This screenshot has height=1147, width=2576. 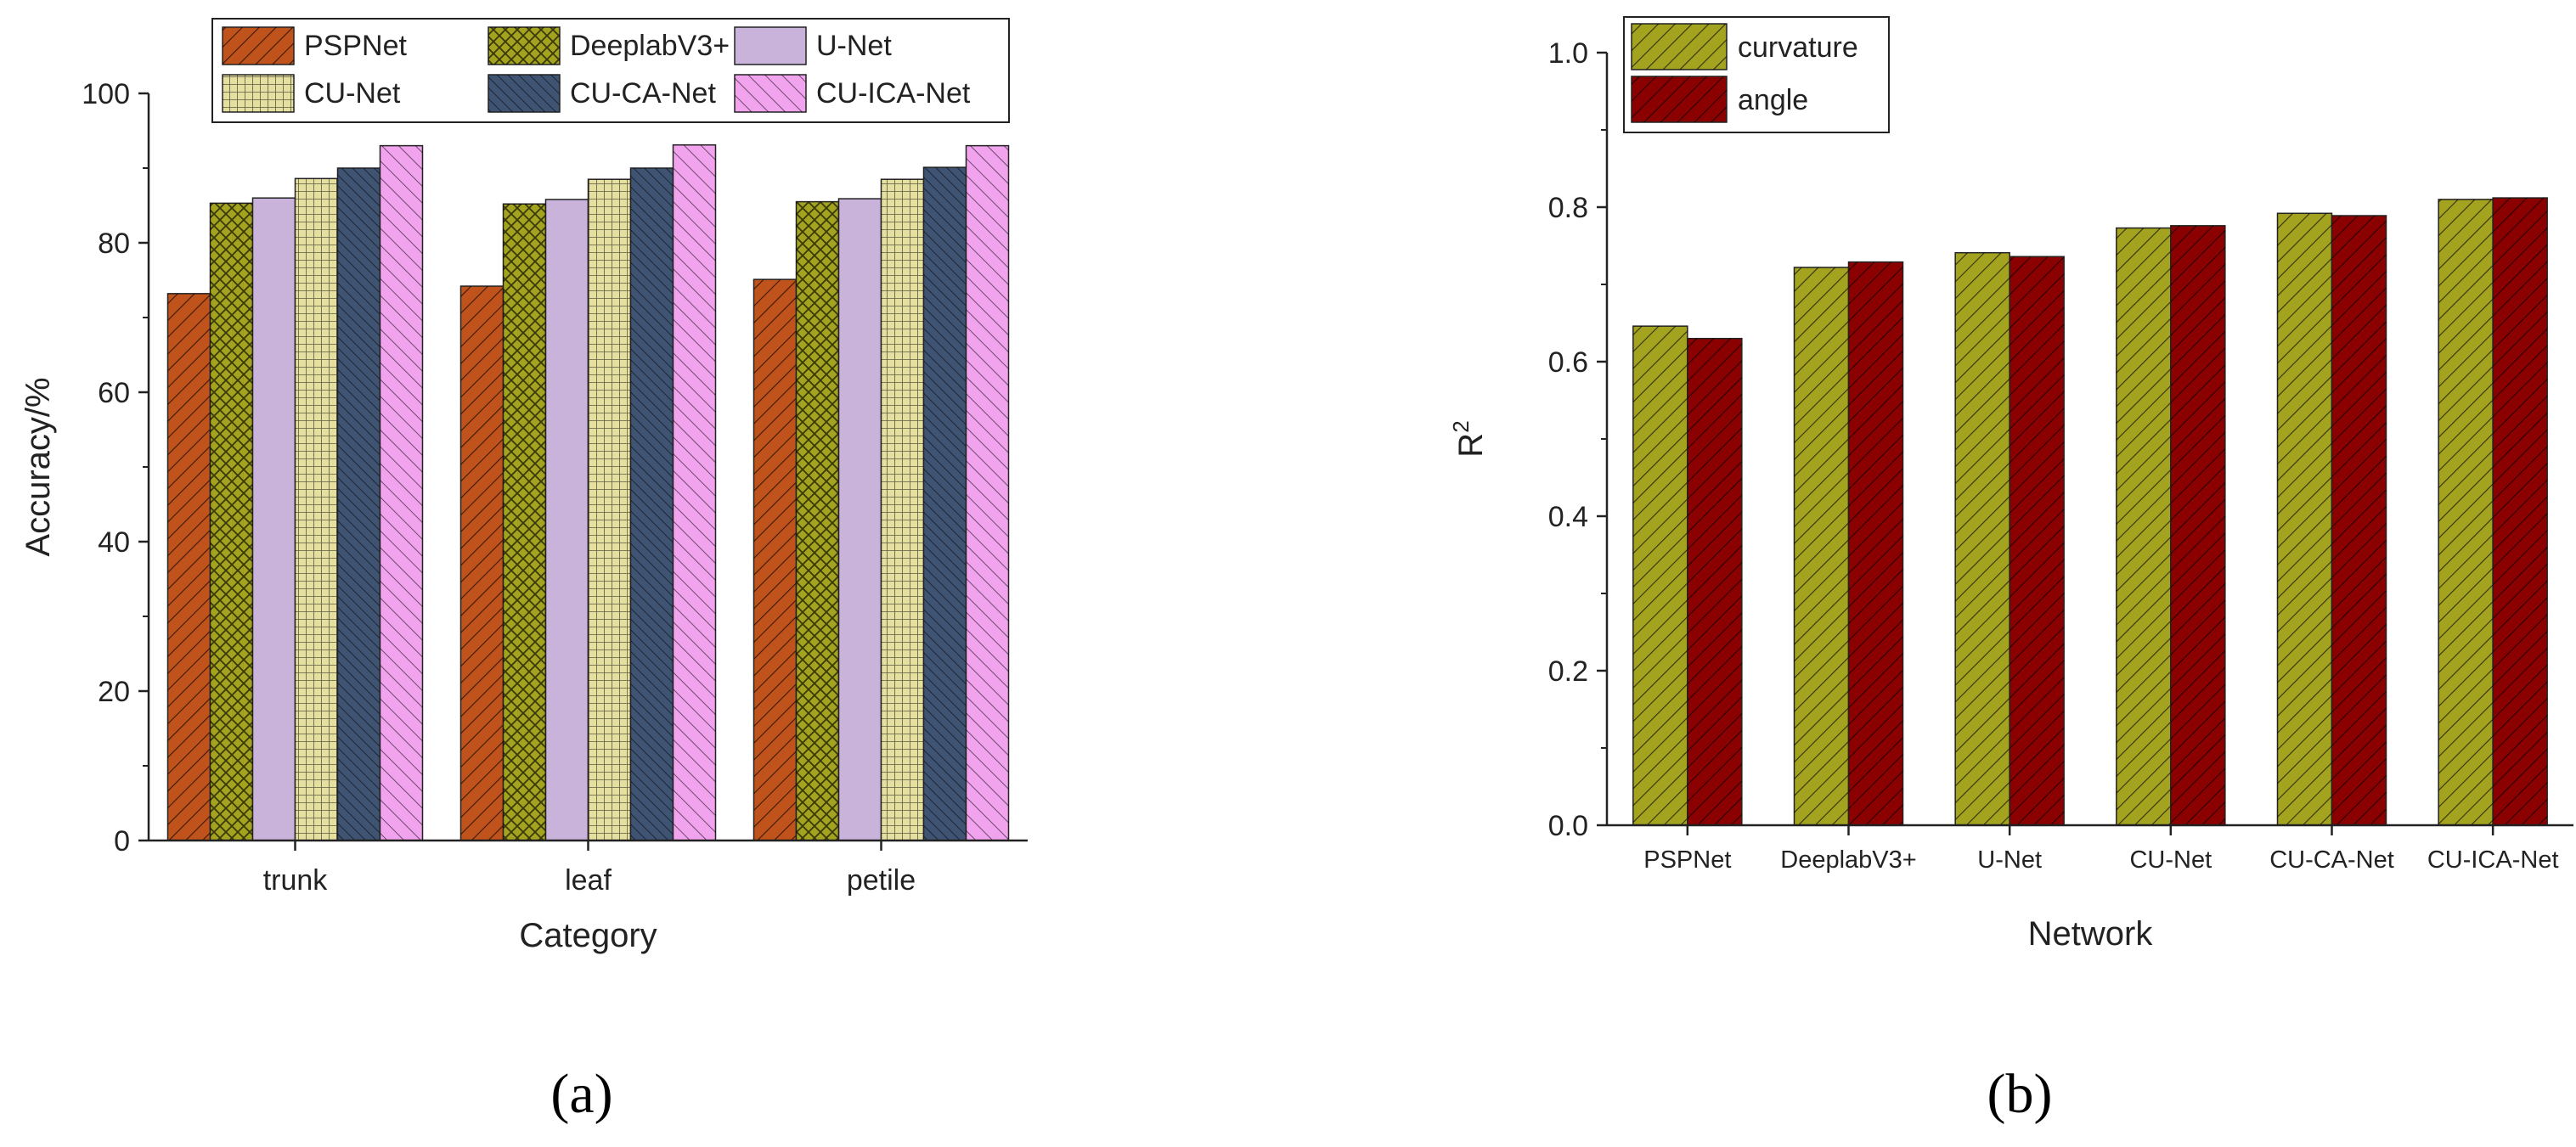 I want to click on legend-label-pspnet: PSPNet, so click(x=355, y=46).